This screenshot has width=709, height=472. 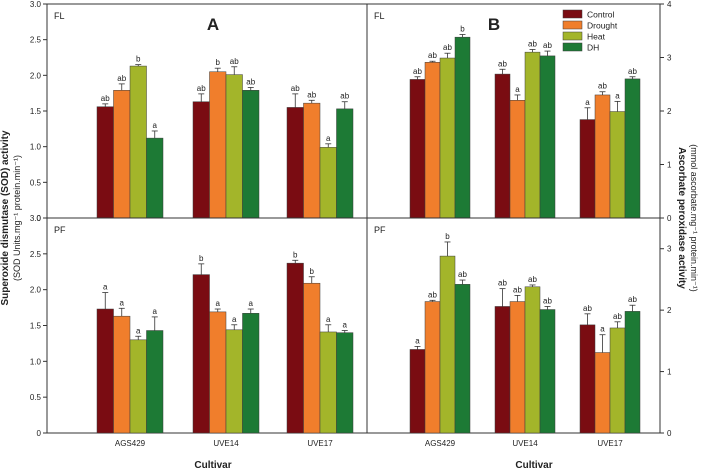 What do you see at coordinates (681, 218) in the screenshot?
I see `y-right-title: Ascorbate peroxidase activity` at bounding box center [681, 218].